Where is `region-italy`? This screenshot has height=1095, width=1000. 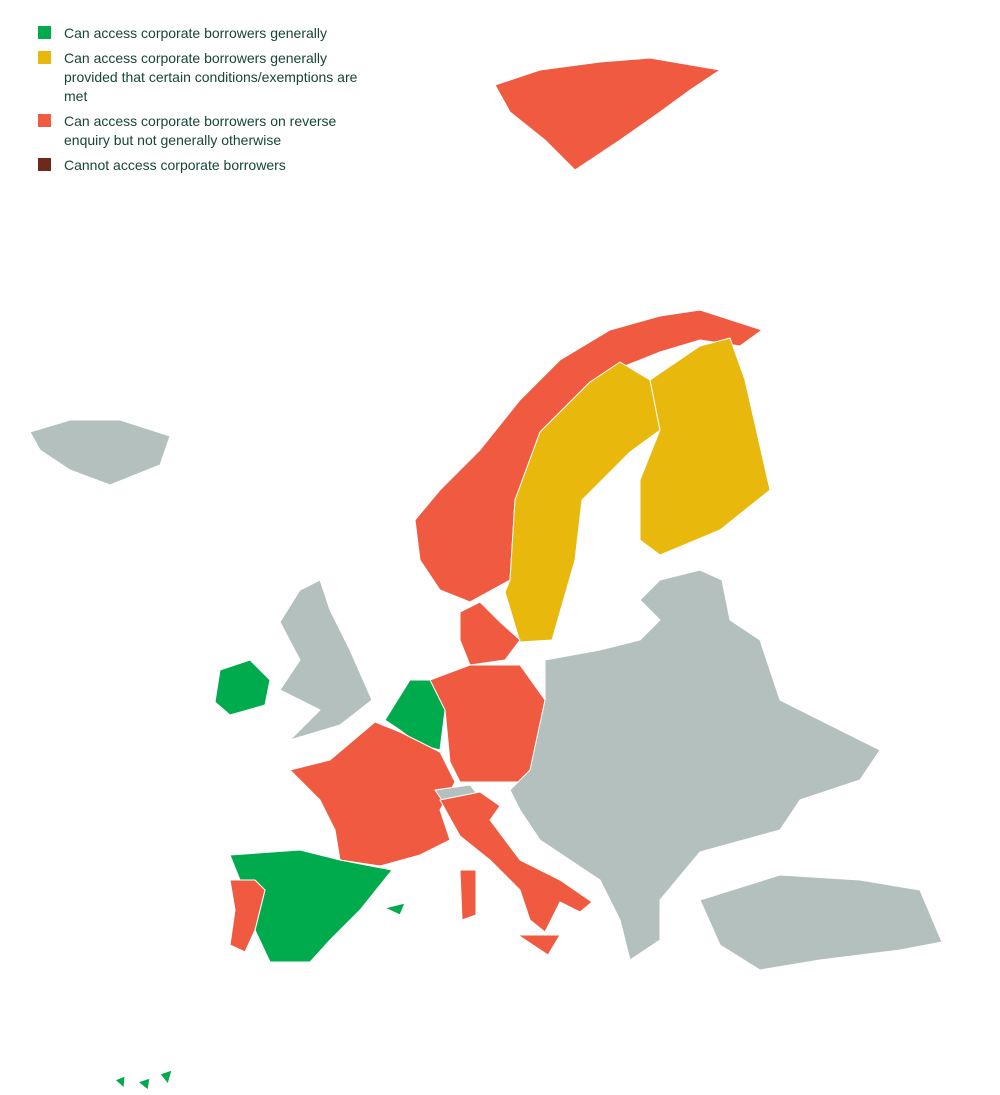
region-italy is located at coordinates (516, 862).